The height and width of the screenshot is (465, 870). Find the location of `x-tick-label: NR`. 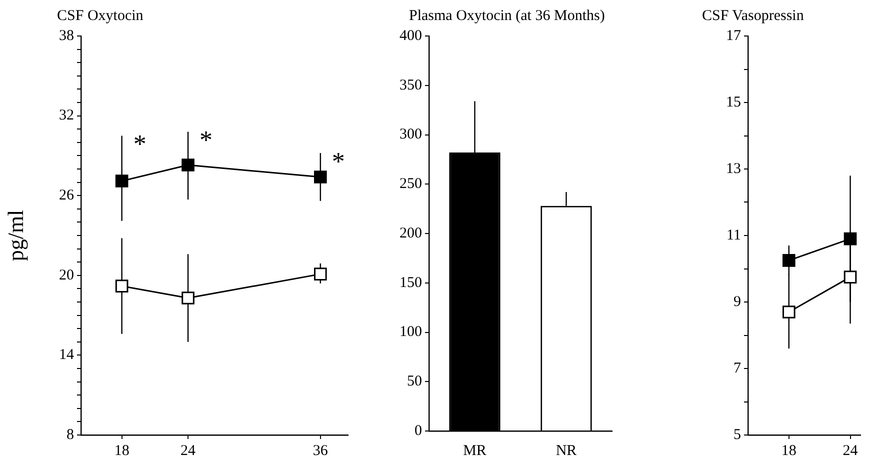

x-tick-label: NR is located at coordinates (566, 450).